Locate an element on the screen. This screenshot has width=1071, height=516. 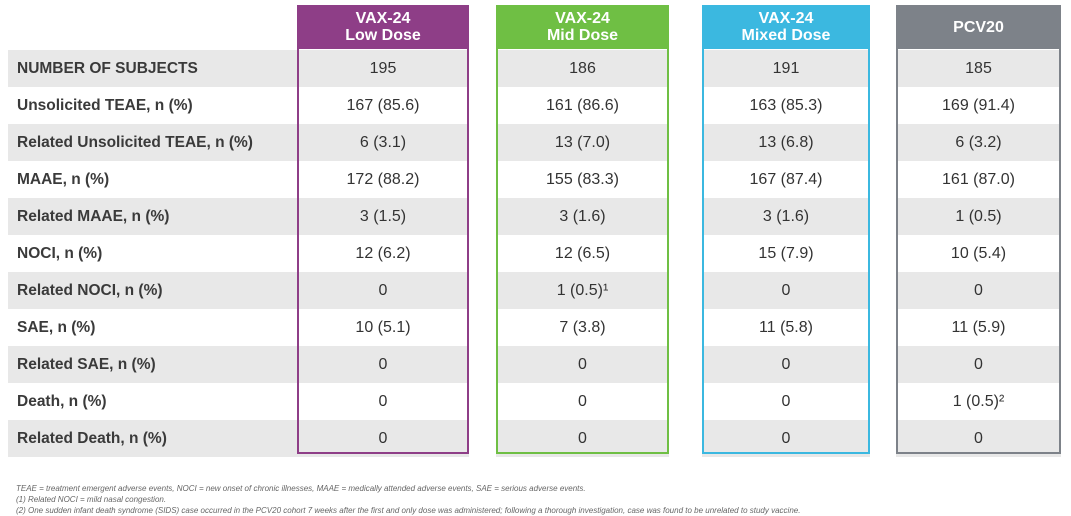
row-label: Related NOCI, n (%) is located at coordinates (90, 290).